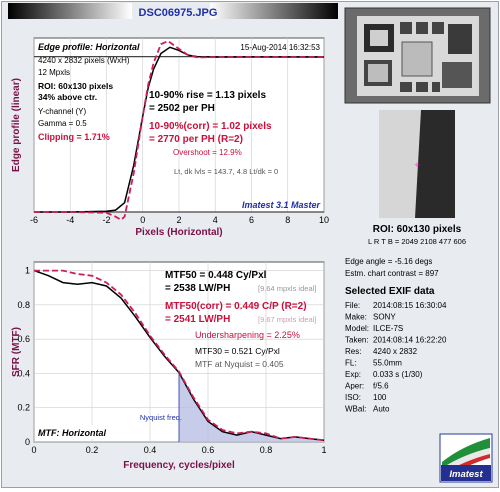 This screenshot has width=500, height=492. I want to click on exif-value: 2014:08:14 16:22:20, so click(410, 340).